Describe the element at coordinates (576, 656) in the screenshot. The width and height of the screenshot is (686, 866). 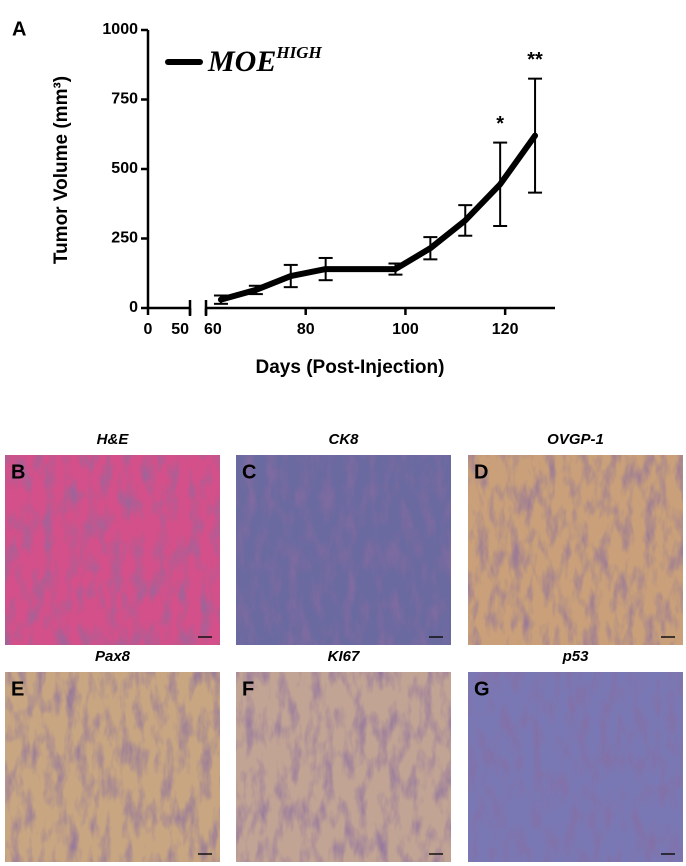
I see `panel-title: p53` at that location.